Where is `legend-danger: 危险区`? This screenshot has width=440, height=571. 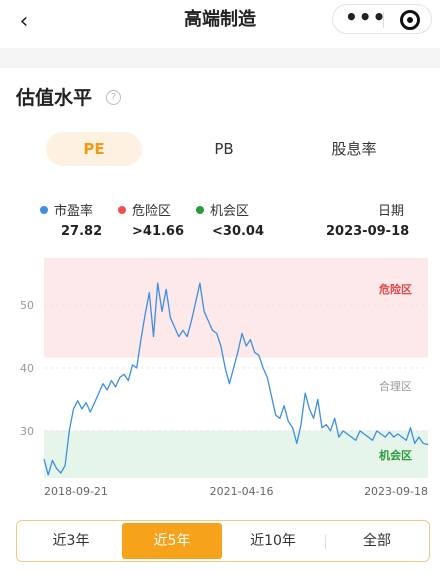 legend-danger: 危险区 is located at coordinates (144, 212).